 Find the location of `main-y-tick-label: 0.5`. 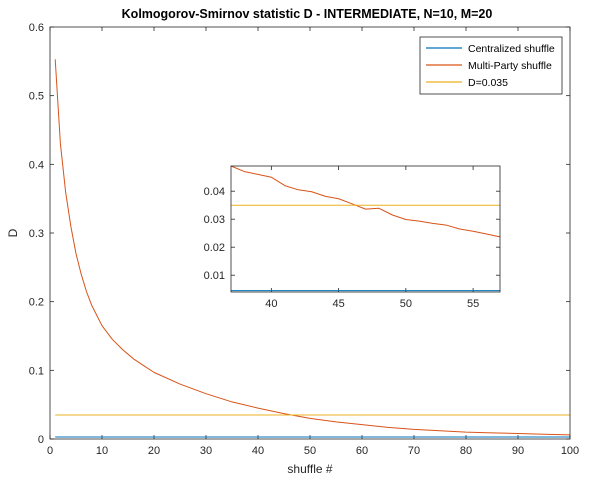

main-y-tick-label: 0.5 is located at coordinates (36, 97).